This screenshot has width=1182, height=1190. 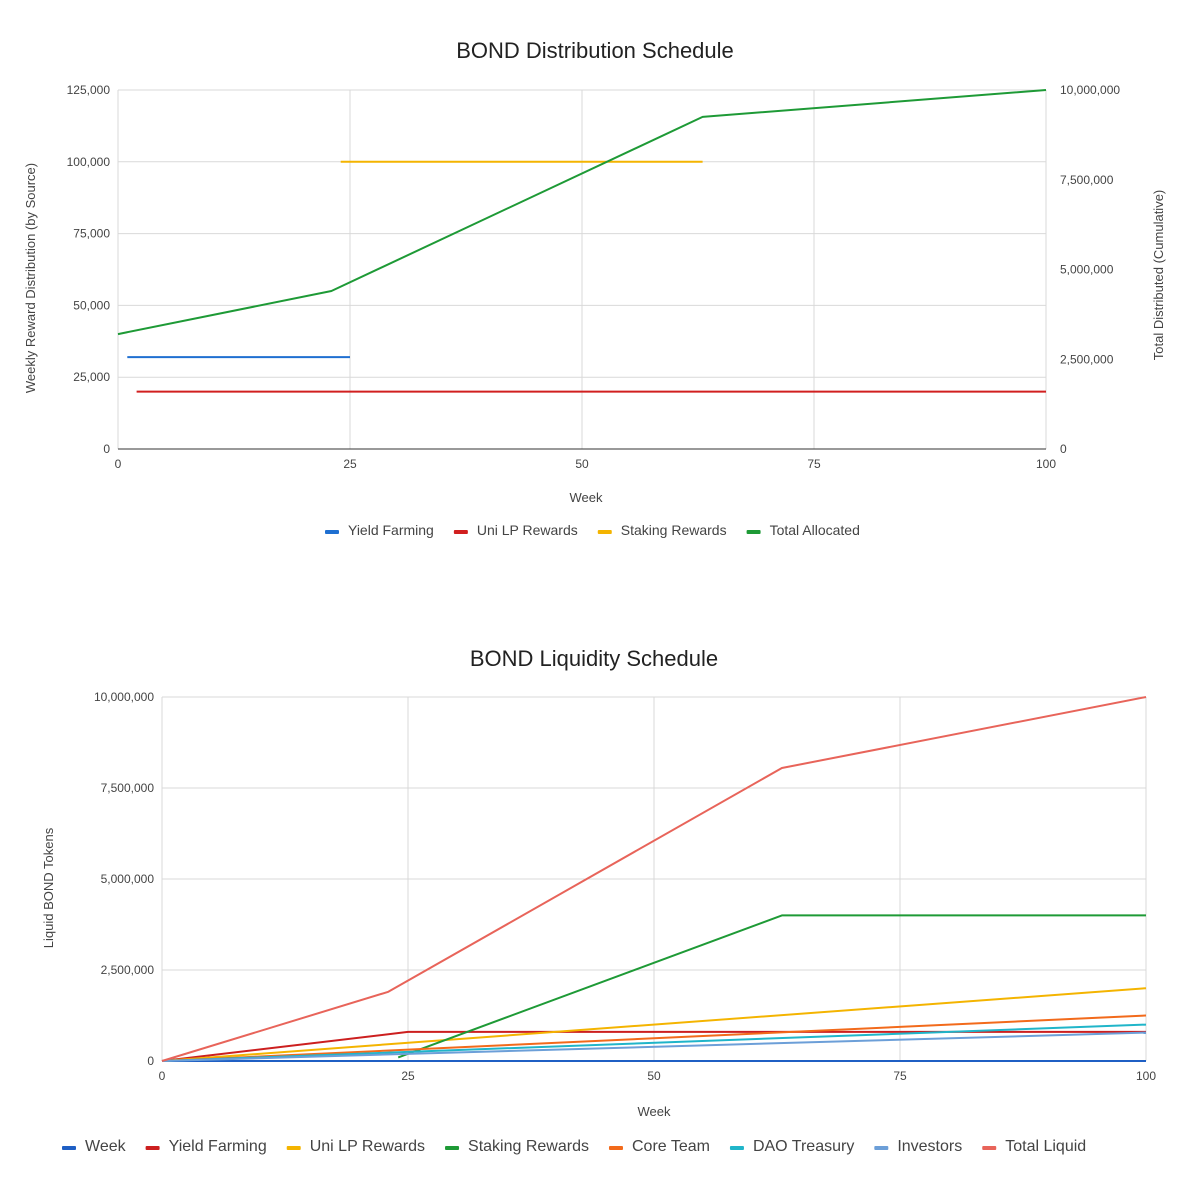 What do you see at coordinates (128, 788) in the screenshot?
I see `y-tick-label: 7,500,000` at bounding box center [128, 788].